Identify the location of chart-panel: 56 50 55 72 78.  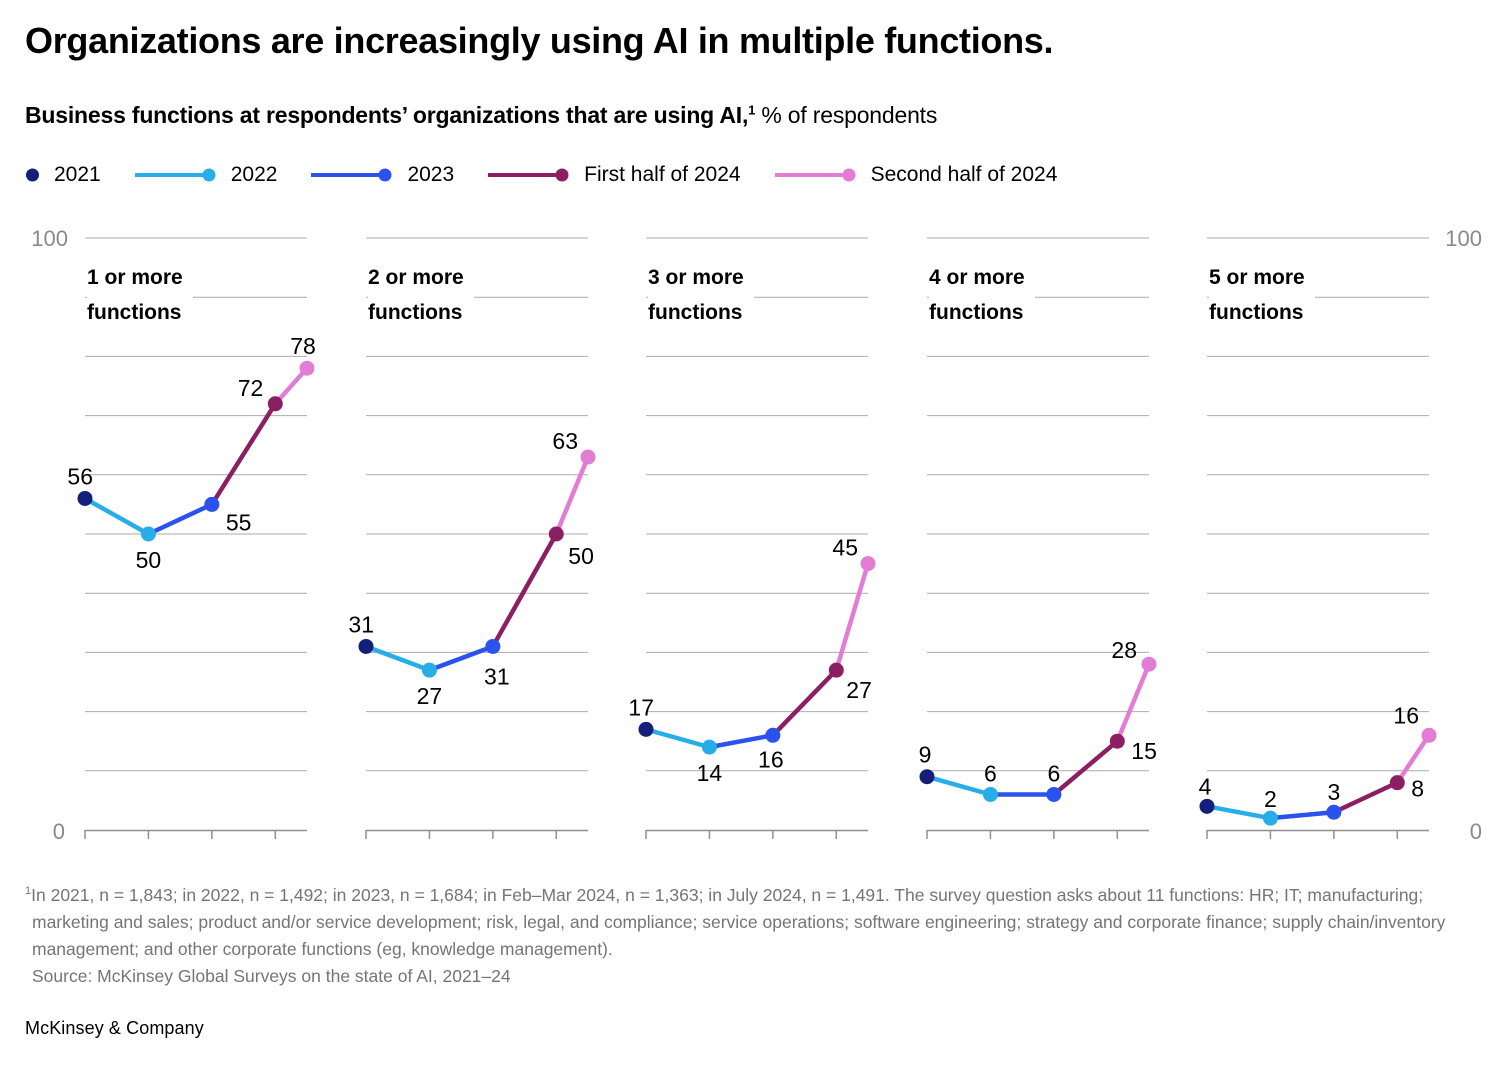
(191, 538).